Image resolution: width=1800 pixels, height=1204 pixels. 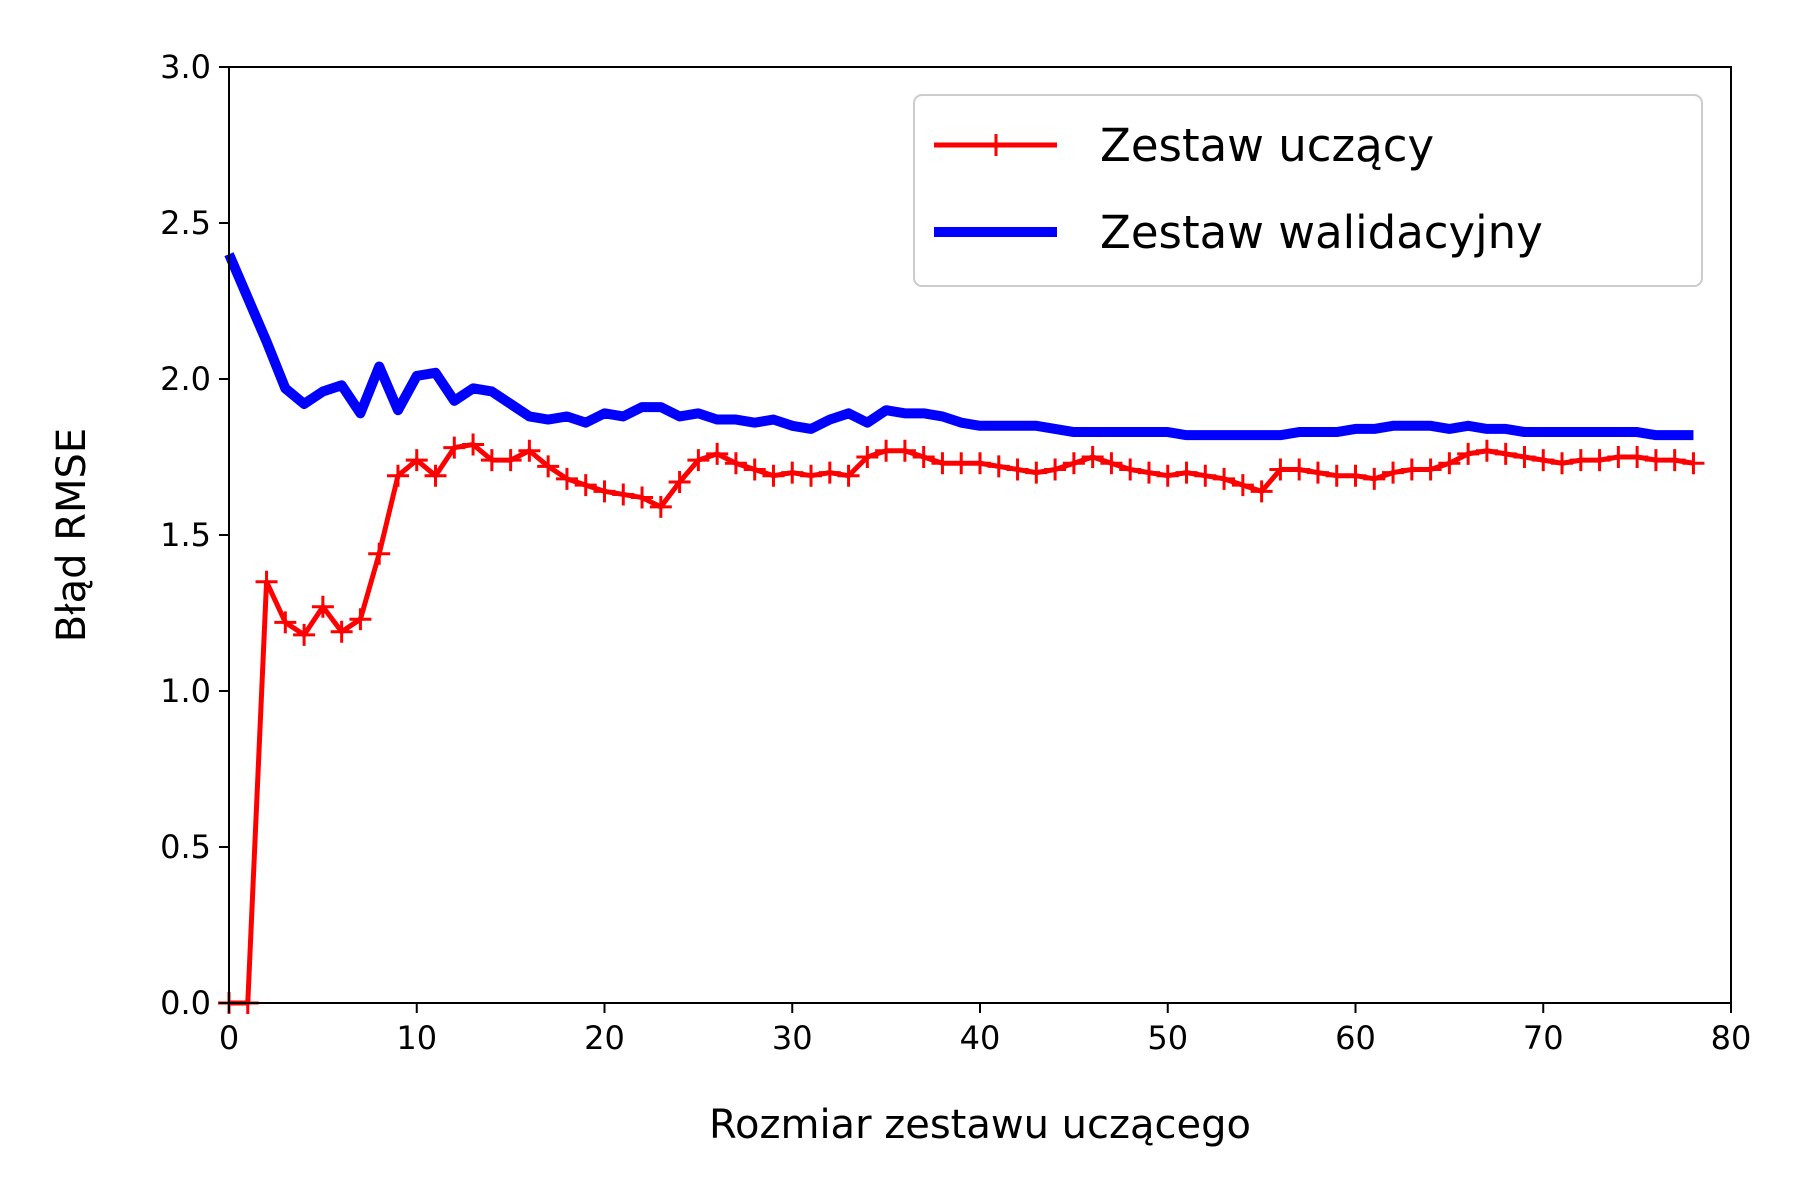 I want to click on legend-label-validation: Zestaw walidacyjny, so click(x=1321, y=232).